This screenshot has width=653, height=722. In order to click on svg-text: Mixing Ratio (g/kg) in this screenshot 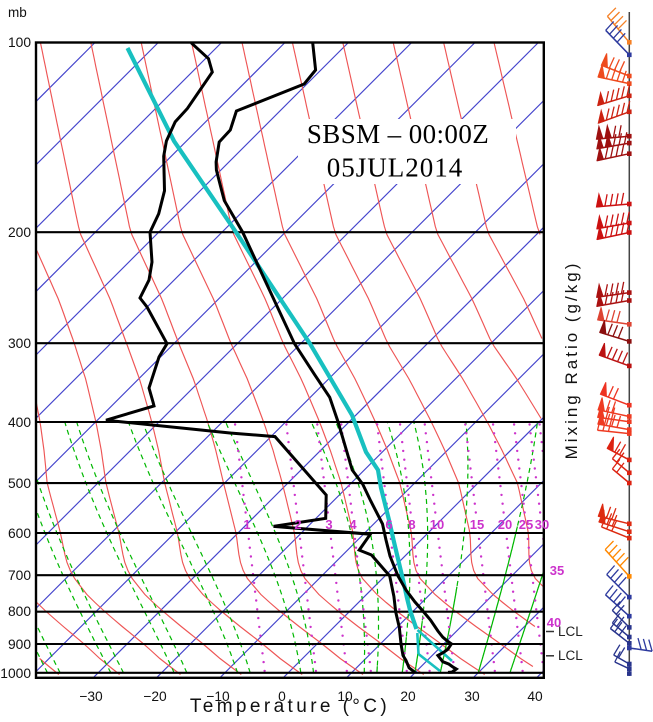, I will do `click(571, 360)`.